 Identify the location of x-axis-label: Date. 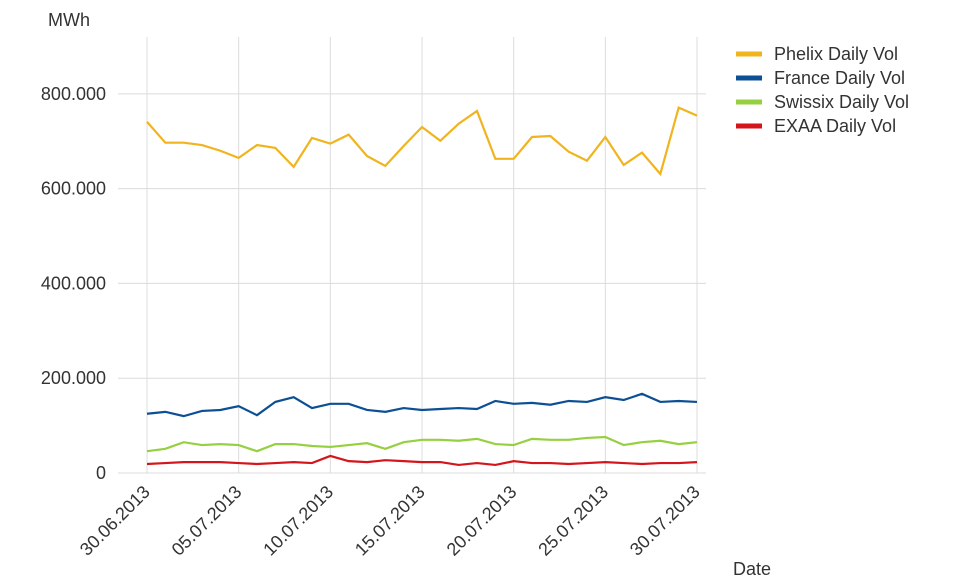
(752, 569).